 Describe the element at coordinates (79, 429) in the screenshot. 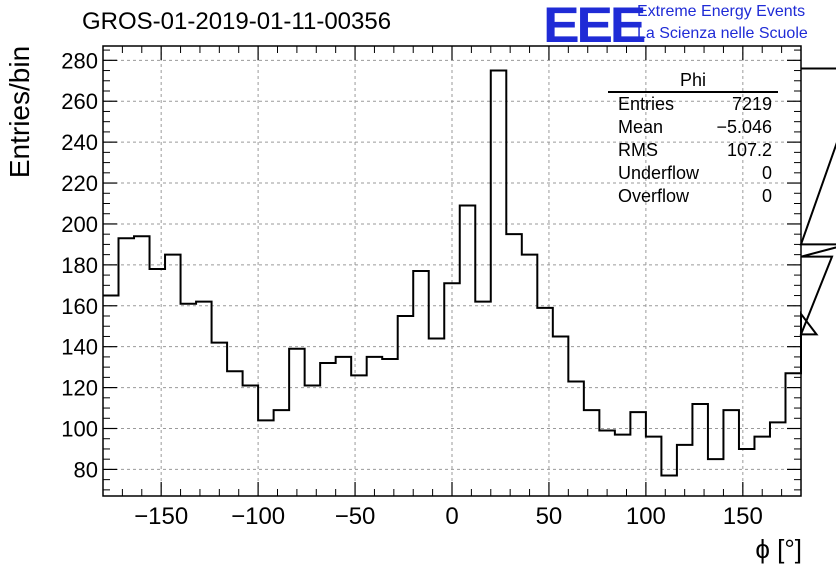

I see `y-tick-label: 100` at that location.